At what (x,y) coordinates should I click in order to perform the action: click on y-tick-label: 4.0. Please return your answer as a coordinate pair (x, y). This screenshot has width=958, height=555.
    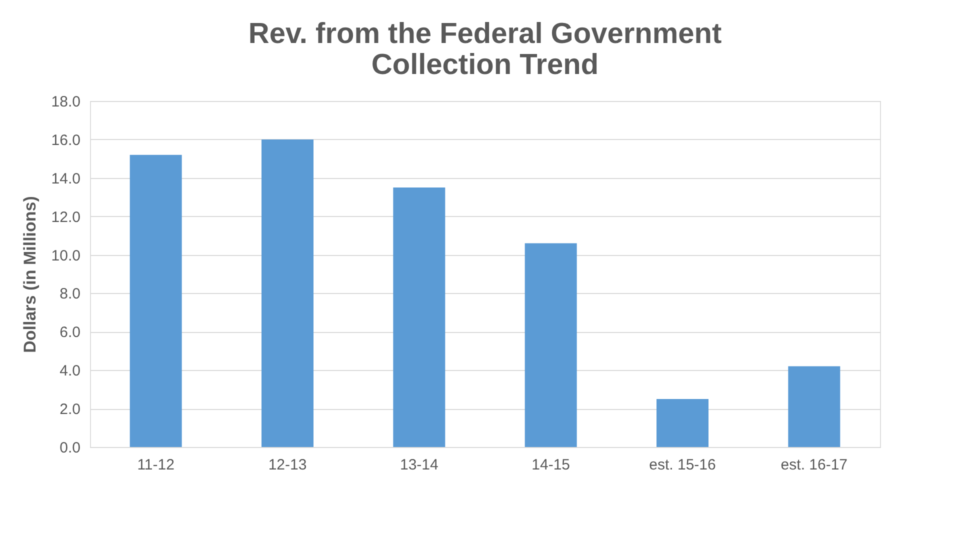
    Looking at the image, I should click on (70, 371).